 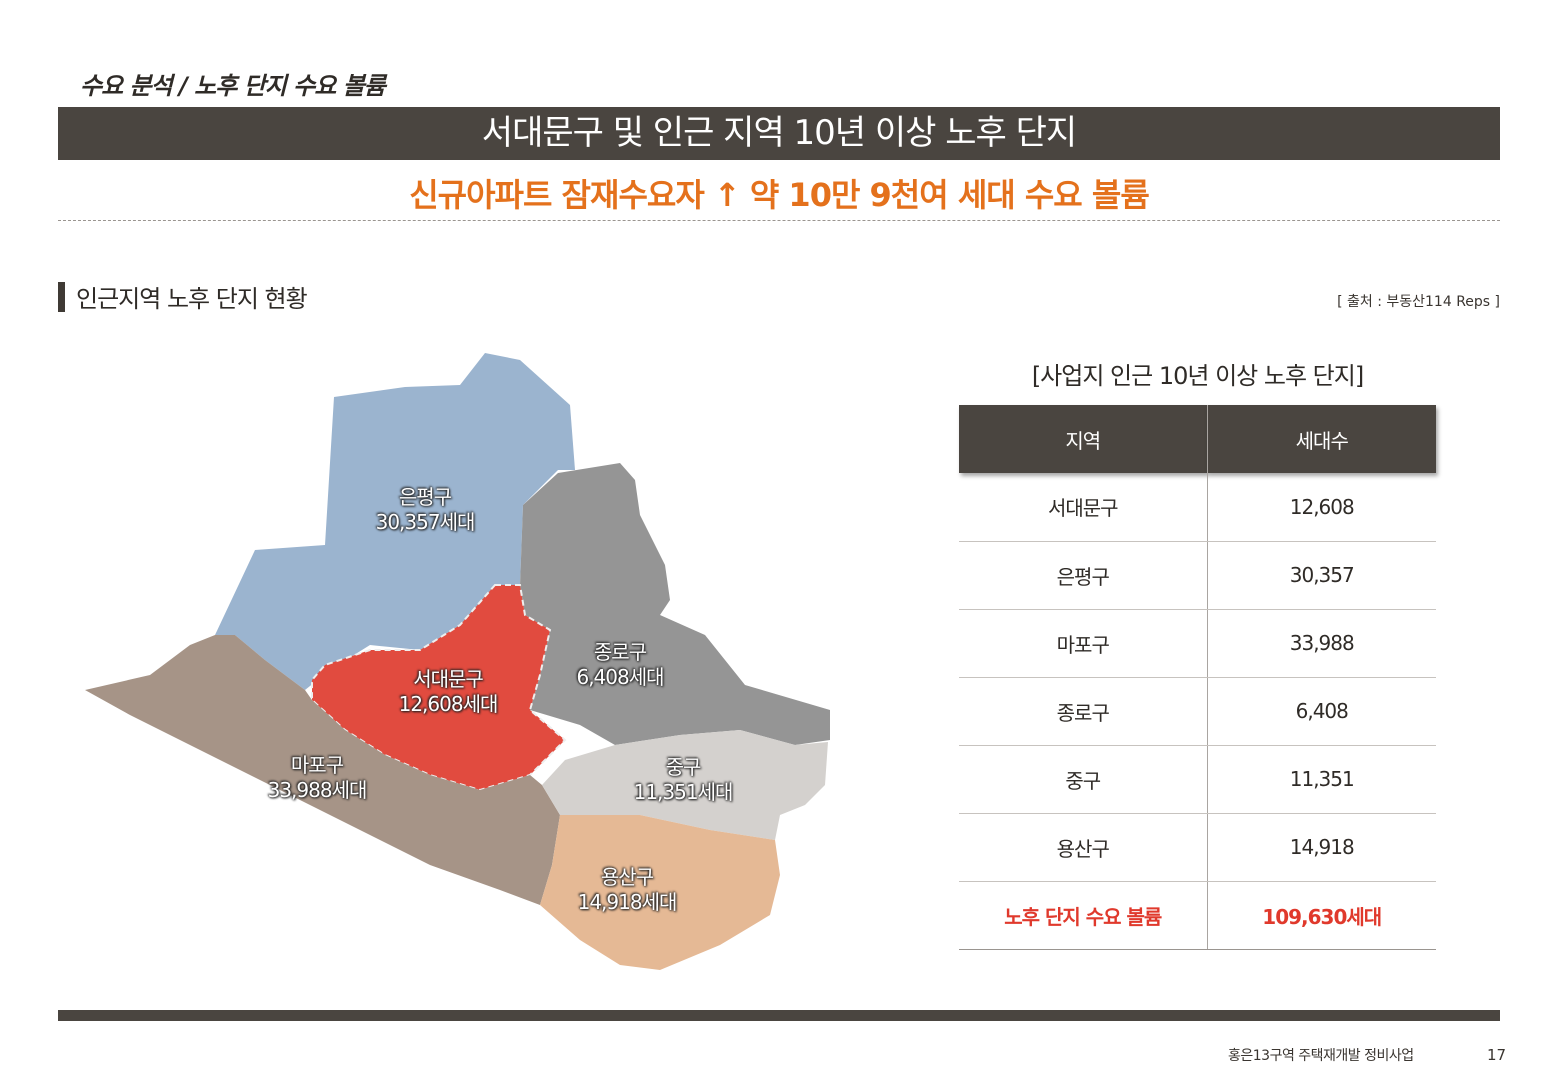 I want to click on table-row: 용산구 14,918, so click(x=1197, y=847).